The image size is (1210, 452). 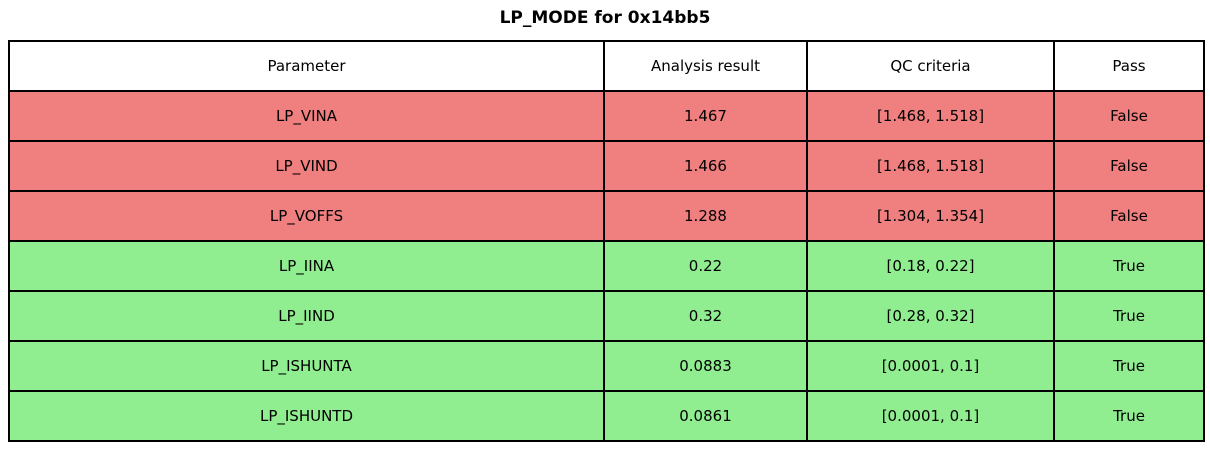 What do you see at coordinates (306, 366) in the screenshot?
I see `cell-parameter: LP_ISHUNTA` at bounding box center [306, 366].